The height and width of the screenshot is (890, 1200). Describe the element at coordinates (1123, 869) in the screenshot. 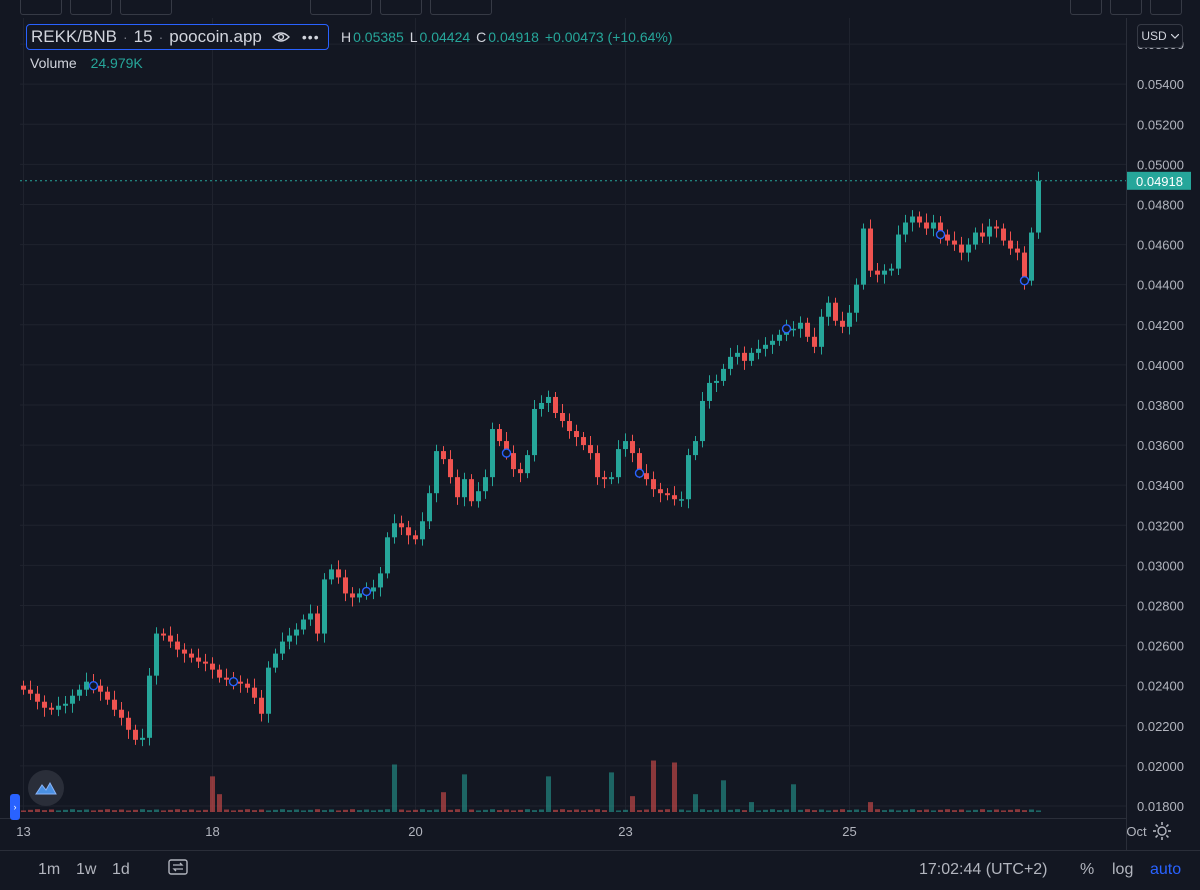

I see `log-toggle: log` at that location.